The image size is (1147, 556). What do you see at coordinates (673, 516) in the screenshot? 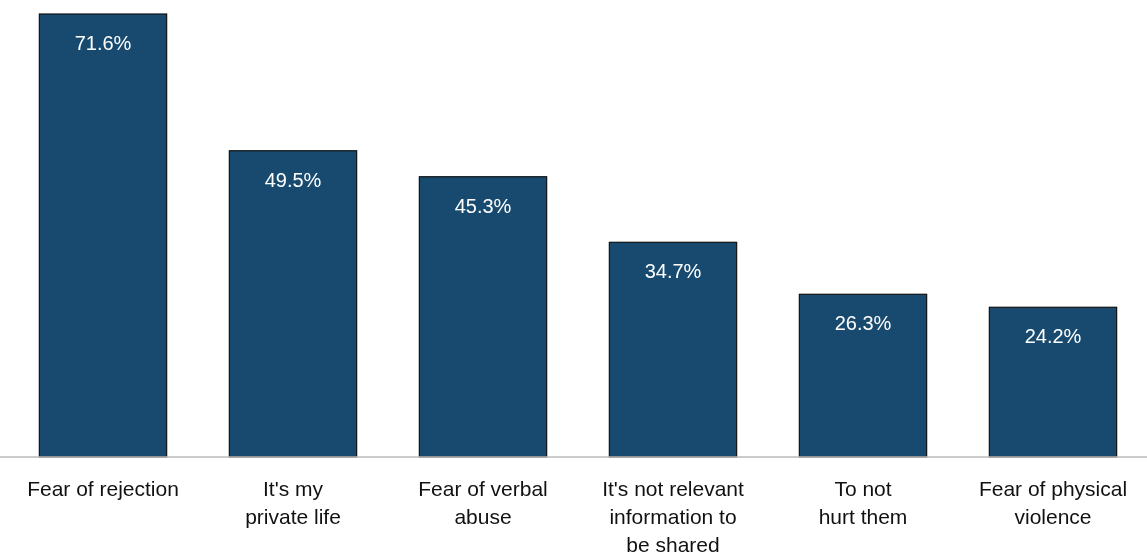
I see `x-tick-label: It's not relevant information to be shared` at bounding box center [673, 516].